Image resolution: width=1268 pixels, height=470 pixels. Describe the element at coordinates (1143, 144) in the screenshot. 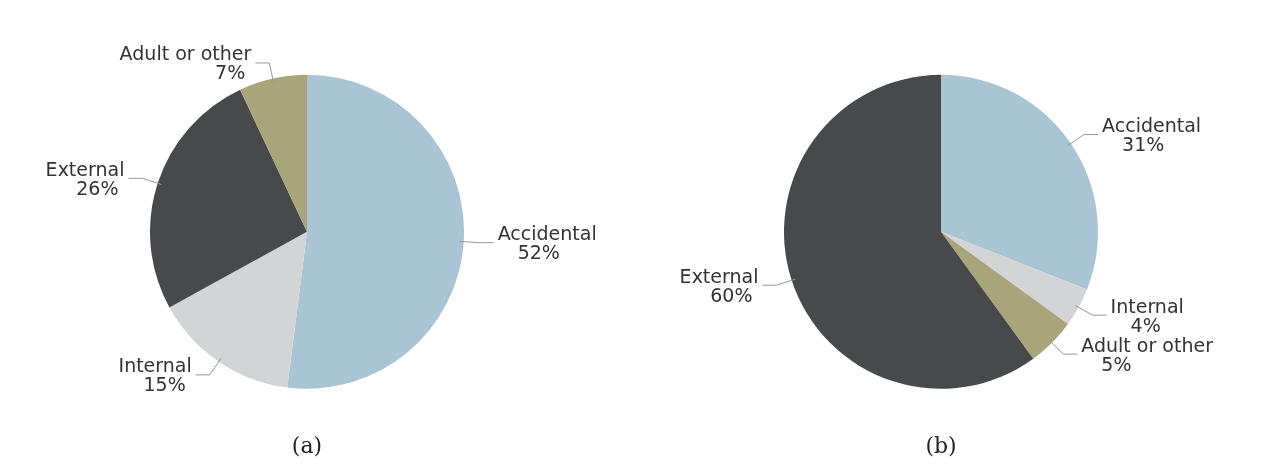

I see `data-label: 31%` at that location.